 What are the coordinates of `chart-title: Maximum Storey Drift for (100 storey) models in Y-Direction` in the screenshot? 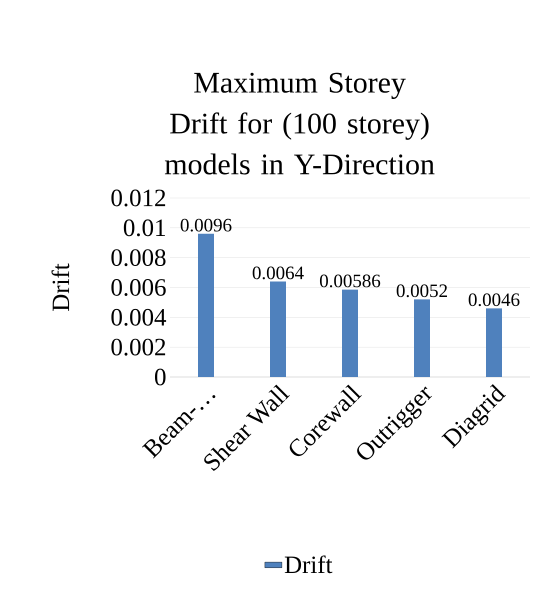 It's located at (299, 123).